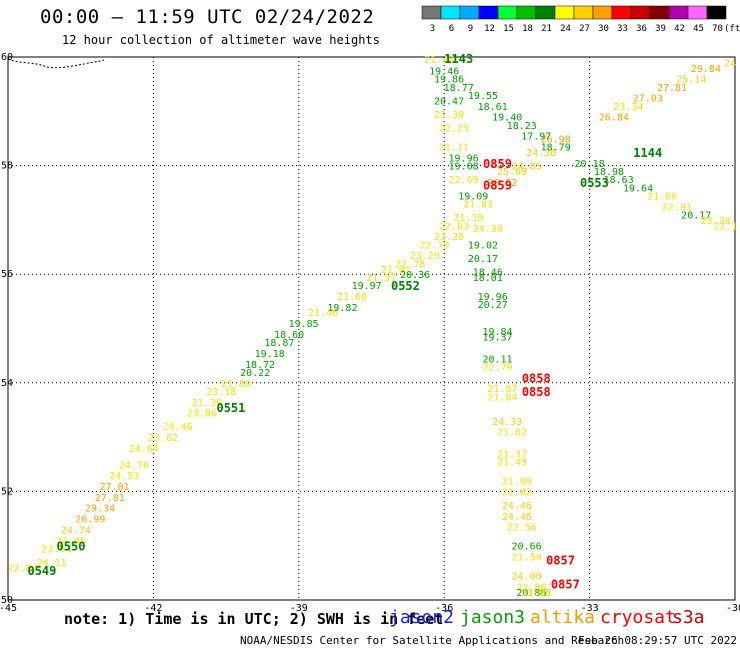  I want to click on wave-height-point: 18.01, so click(488, 278).